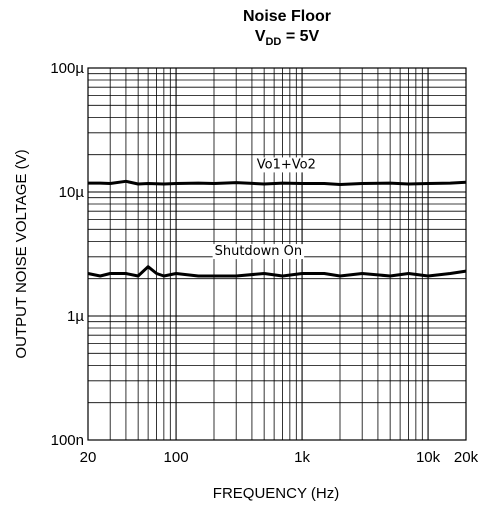 Image resolution: width=487 pixels, height=510 pixels. I want to click on x-tick-label: 1k, so click(302, 457).